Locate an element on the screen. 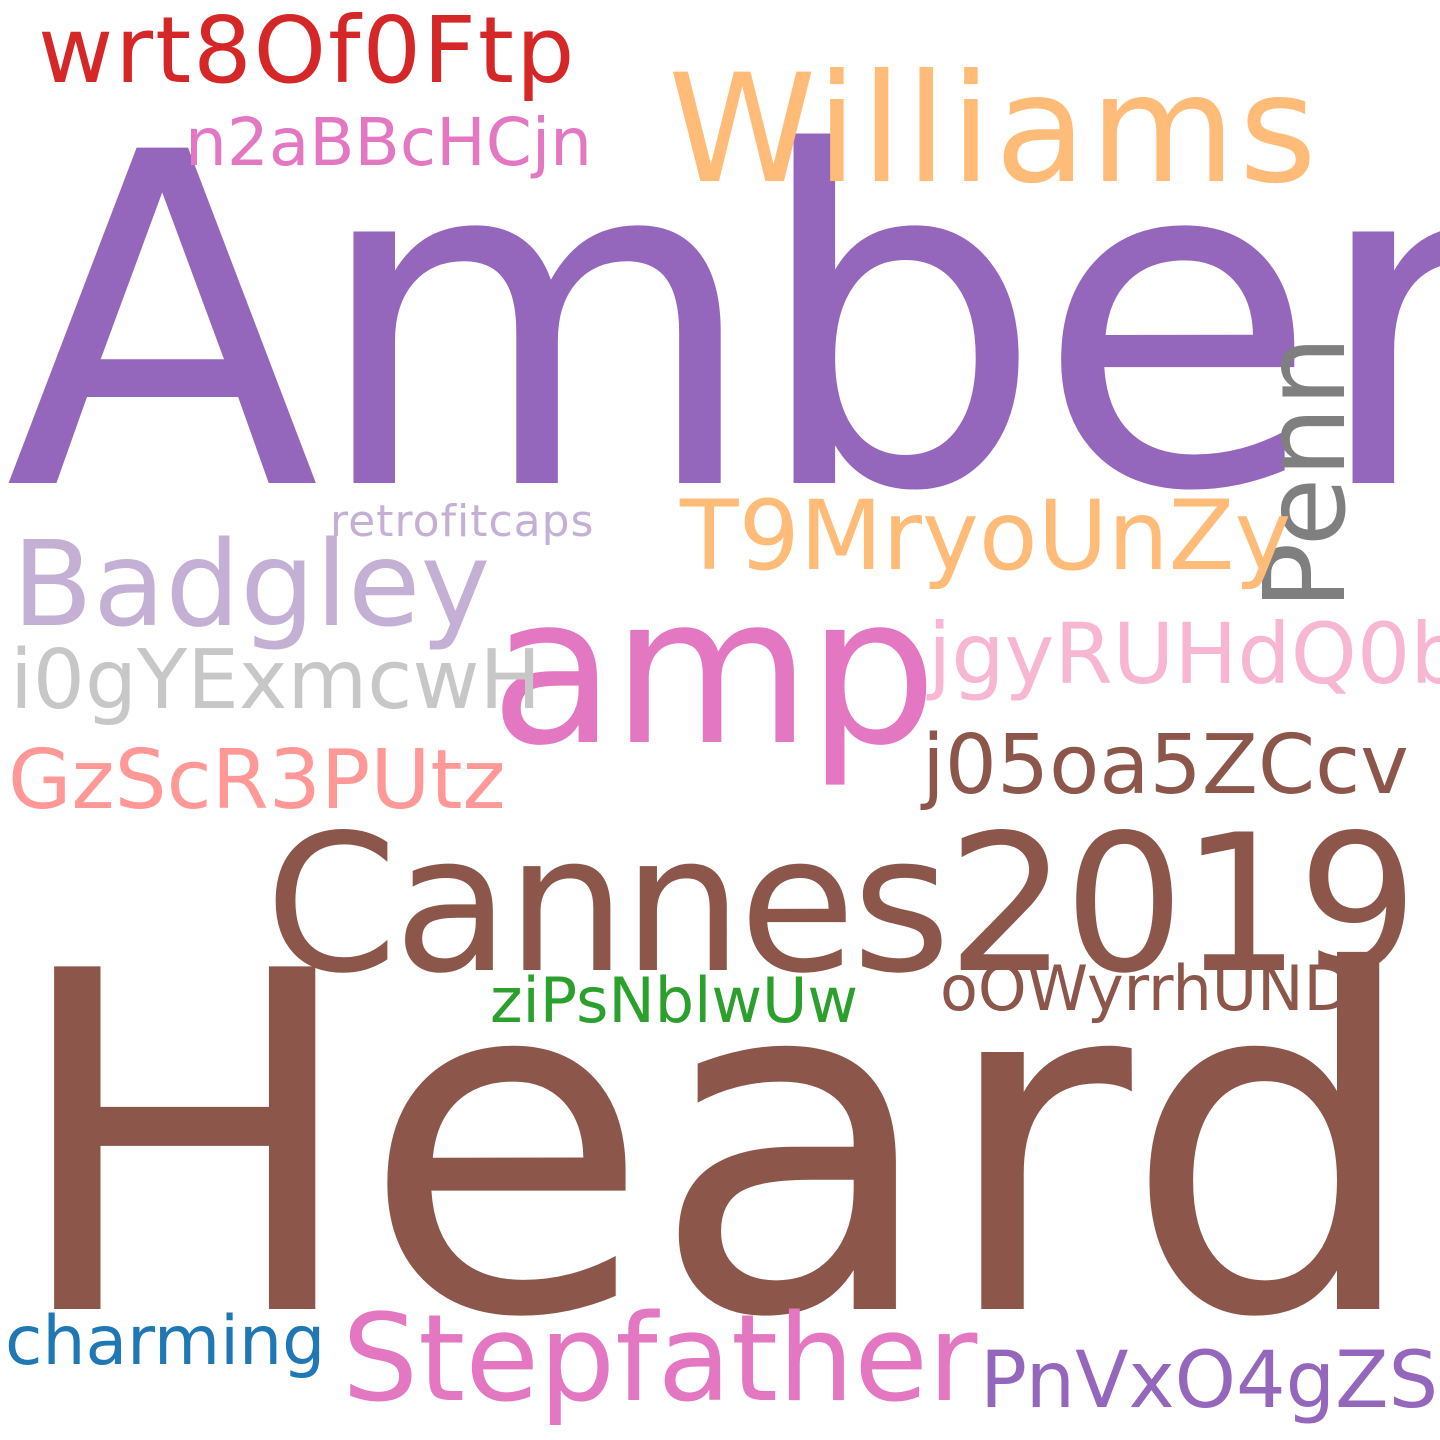 Image resolution: width=1440 pixels, height=1440 pixels. word-wrt8of0ftp: wrt8Of0Ftp is located at coordinates (307, 52).